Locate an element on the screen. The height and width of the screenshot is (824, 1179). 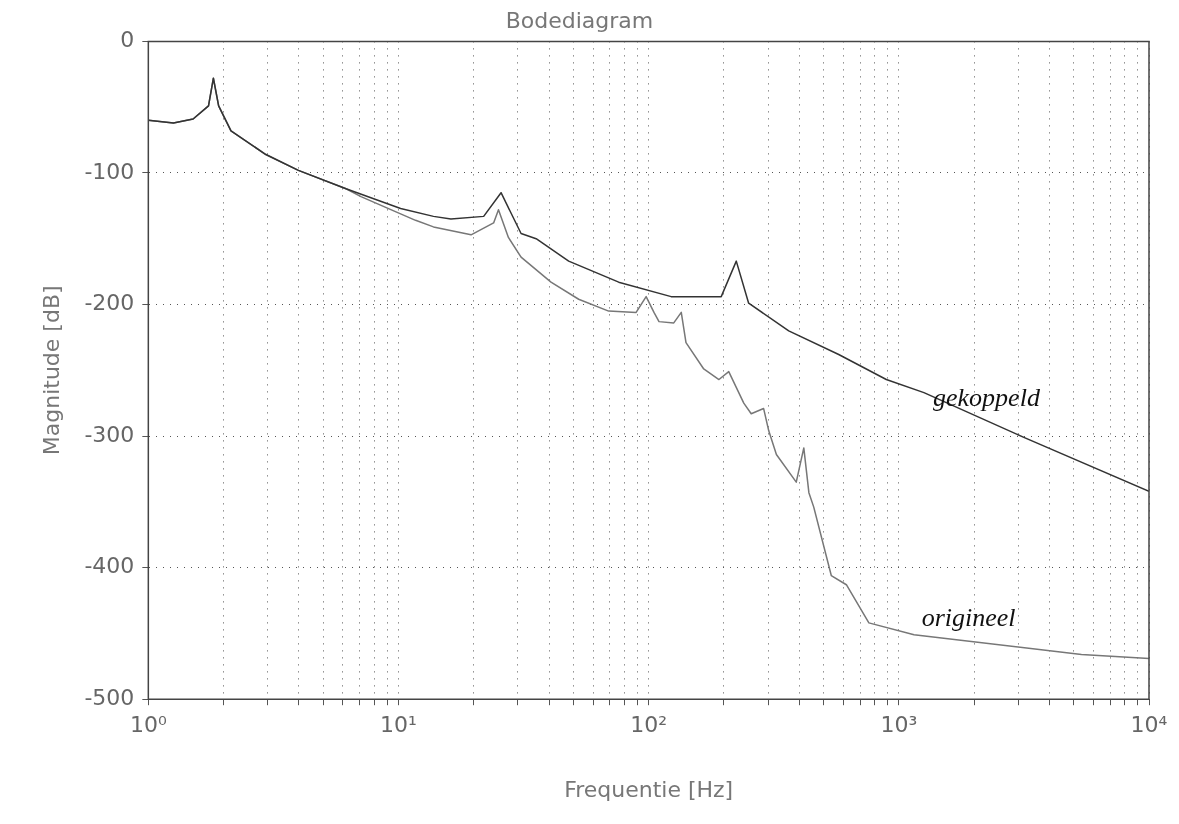
y-tick-label: -300 is located at coordinates (109, 434).